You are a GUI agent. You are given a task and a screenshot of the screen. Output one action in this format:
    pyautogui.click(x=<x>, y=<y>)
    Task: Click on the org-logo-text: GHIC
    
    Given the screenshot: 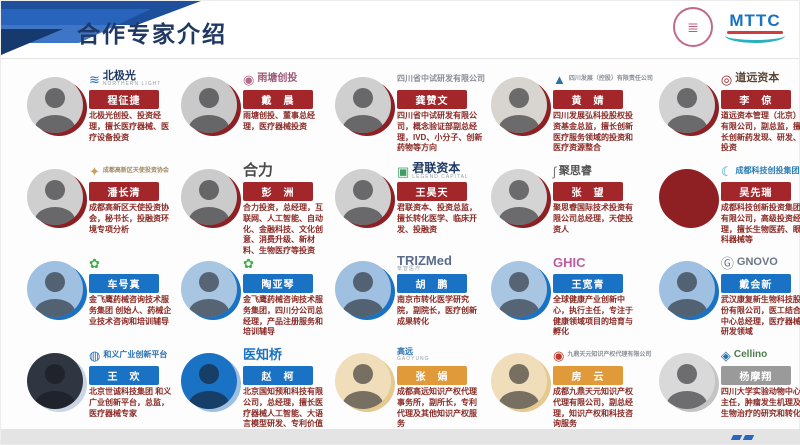 What is the action you would take?
    pyautogui.click(x=569, y=263)
    